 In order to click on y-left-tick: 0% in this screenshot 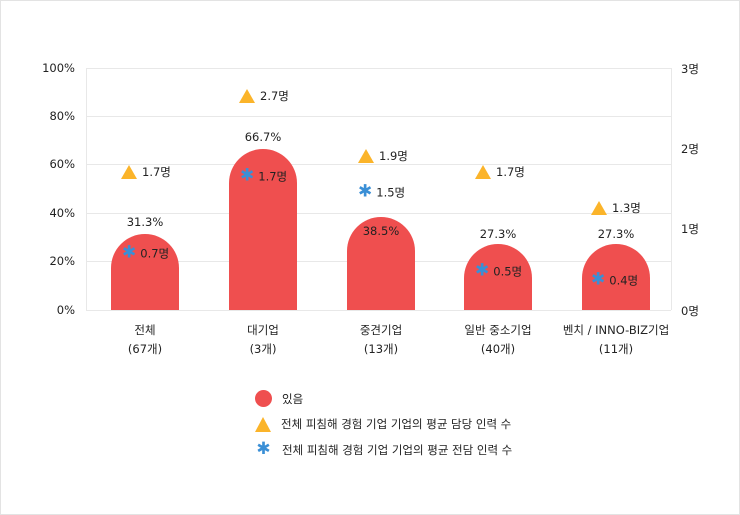, I will do `click(65, 310)`.